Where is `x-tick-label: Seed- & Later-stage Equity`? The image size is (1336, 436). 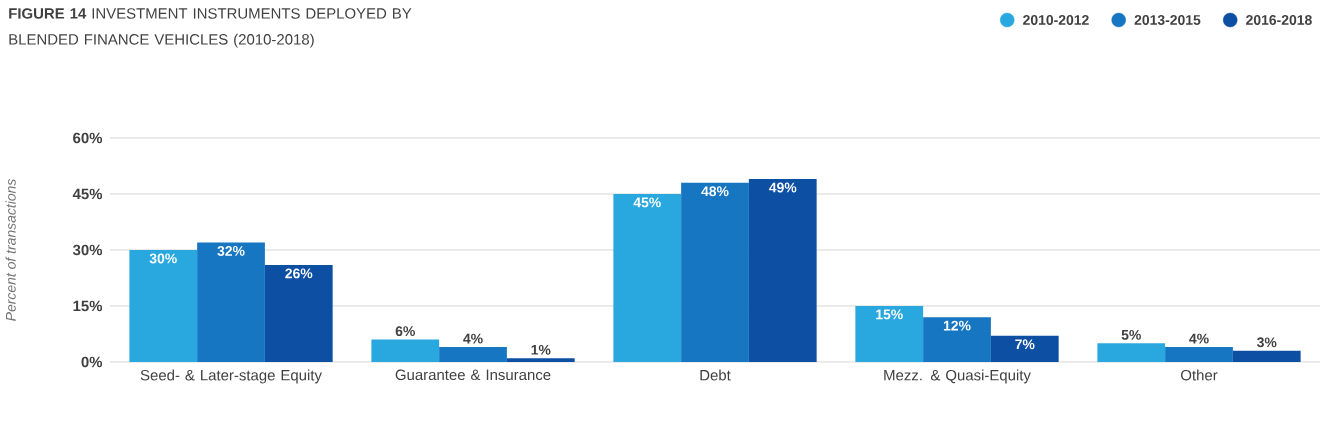 x-tick-label: Seed- & Later-stage Equity is located at coordinates (231, 376).